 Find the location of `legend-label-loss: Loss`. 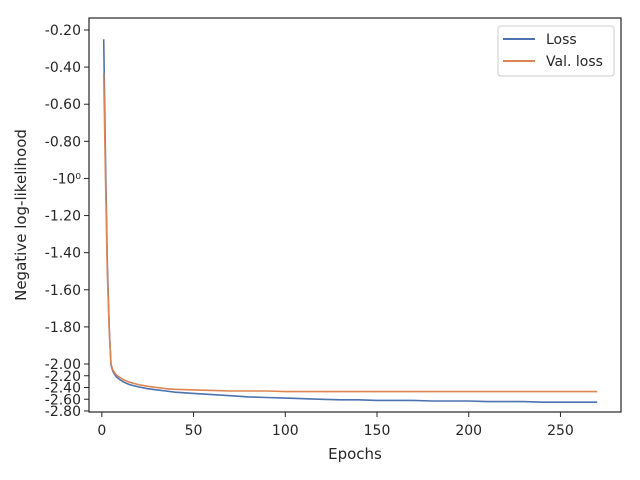

legend-label-loss: Loss is located at coordinates (561, 40).